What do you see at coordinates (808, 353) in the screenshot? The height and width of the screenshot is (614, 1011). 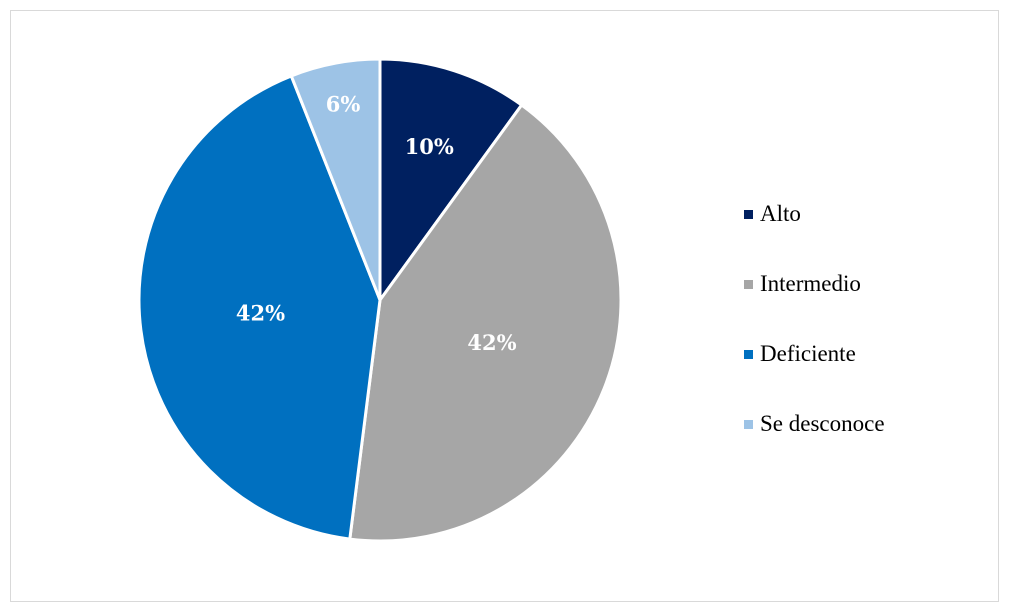 I see `legend-label-deficiente: Deficiente` at bounding box center [808, 353].